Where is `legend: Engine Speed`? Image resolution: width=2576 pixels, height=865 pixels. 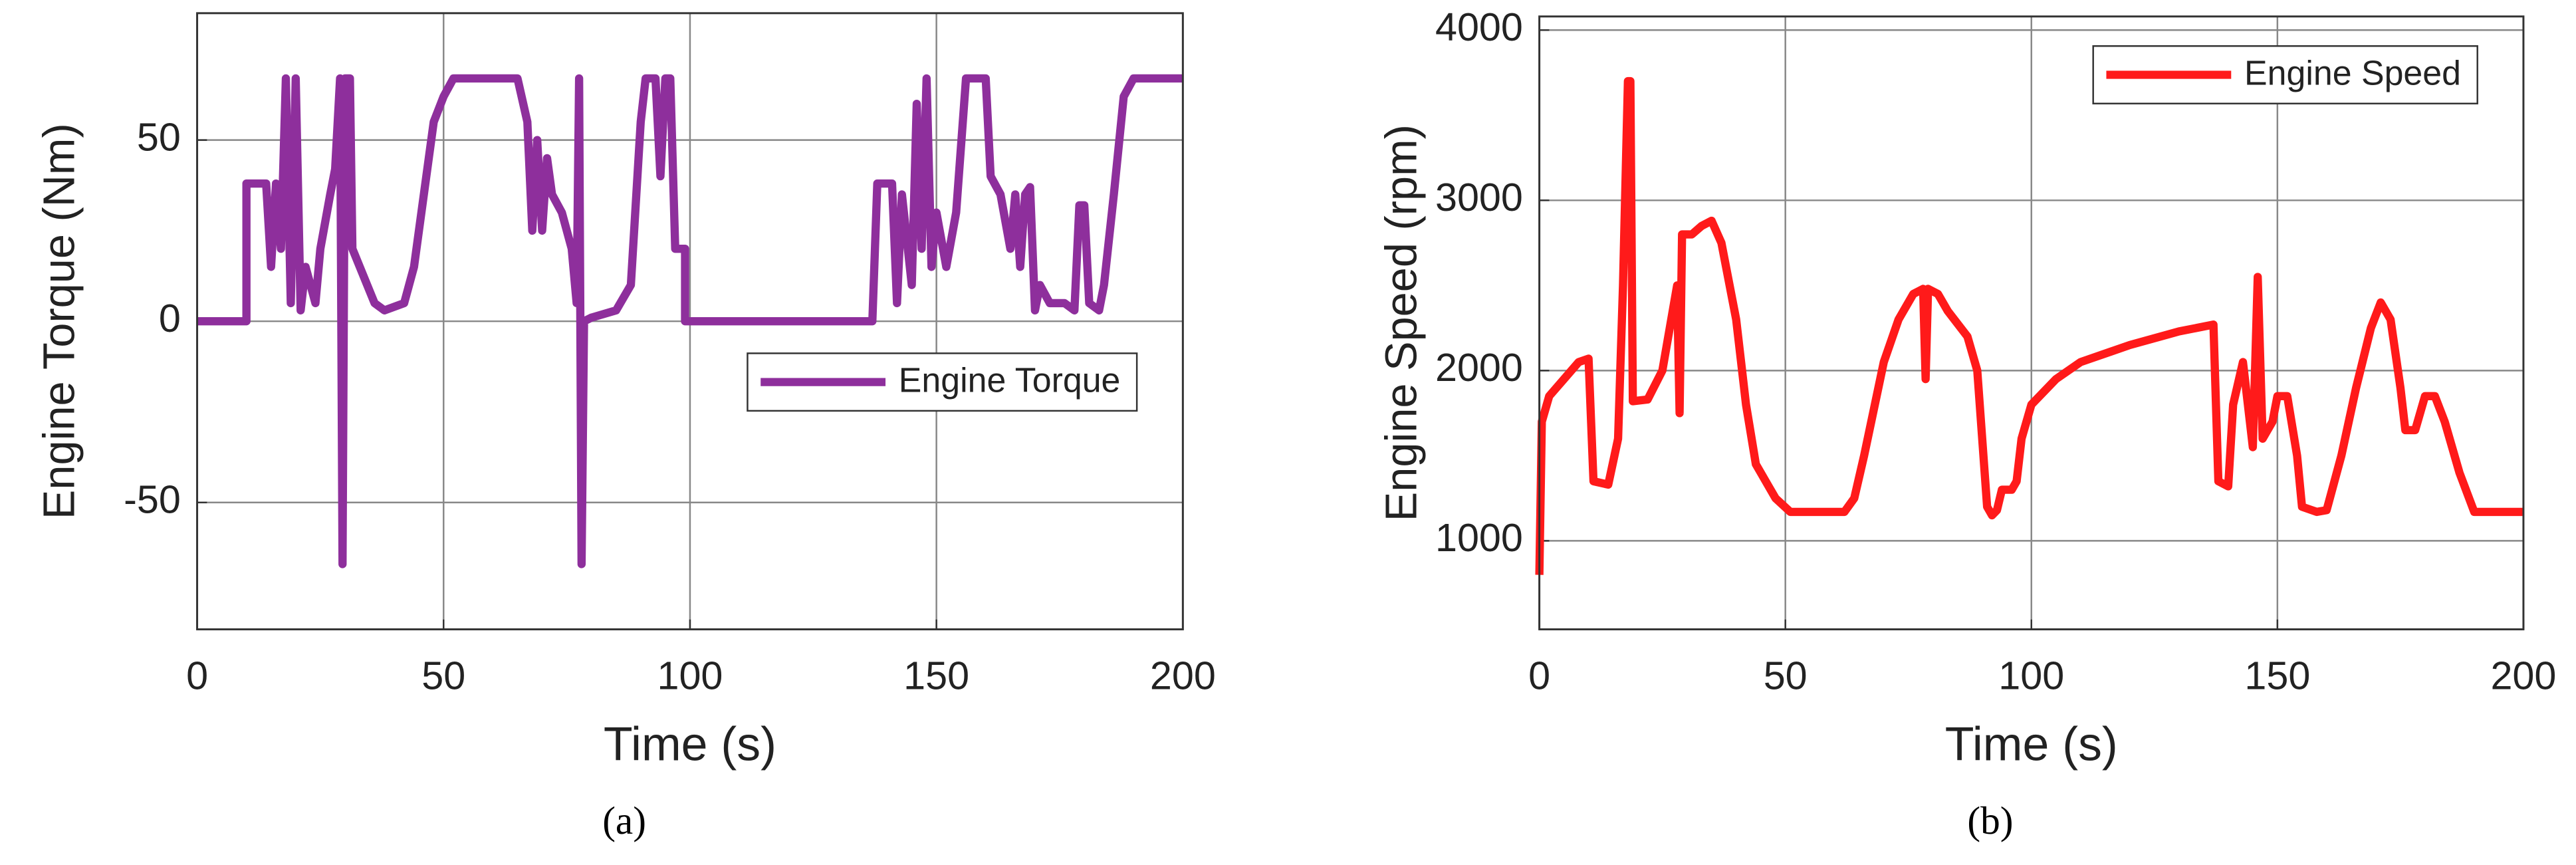 legend: Engine Speed is located at coordinates (2285, 74).